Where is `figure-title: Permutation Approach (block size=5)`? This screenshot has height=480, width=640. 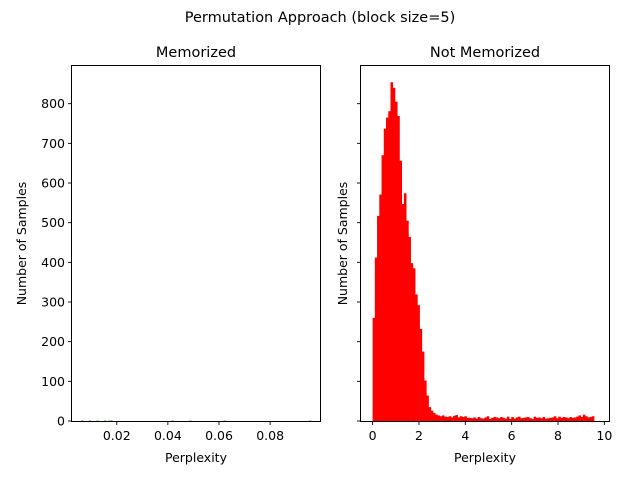 figure-title: Permutation Approach (block size=5) is located at coordinates (320, 18).